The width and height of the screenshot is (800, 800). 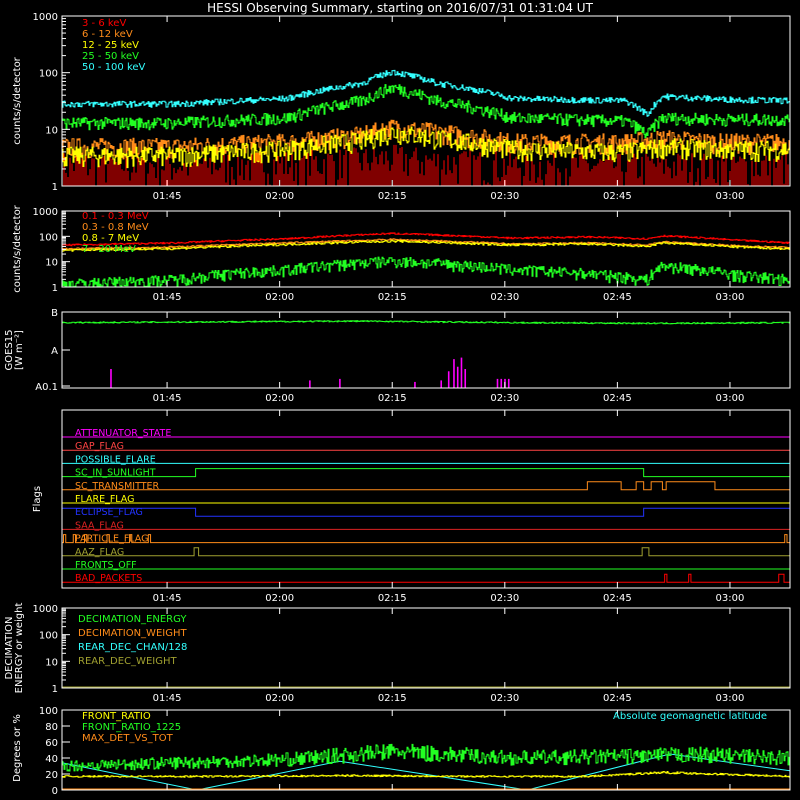 What do you see at coordinates (110, 56) in the screenshot?
I see `legend-hxr-4: 25 - 50 keV` at bounding box center [110, 56].